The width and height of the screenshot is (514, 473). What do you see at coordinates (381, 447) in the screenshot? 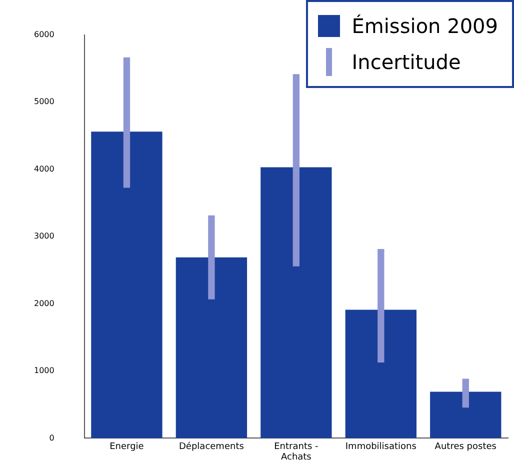
I see `x-tick-label: Immobilisations` at bounding box center [381, 447].